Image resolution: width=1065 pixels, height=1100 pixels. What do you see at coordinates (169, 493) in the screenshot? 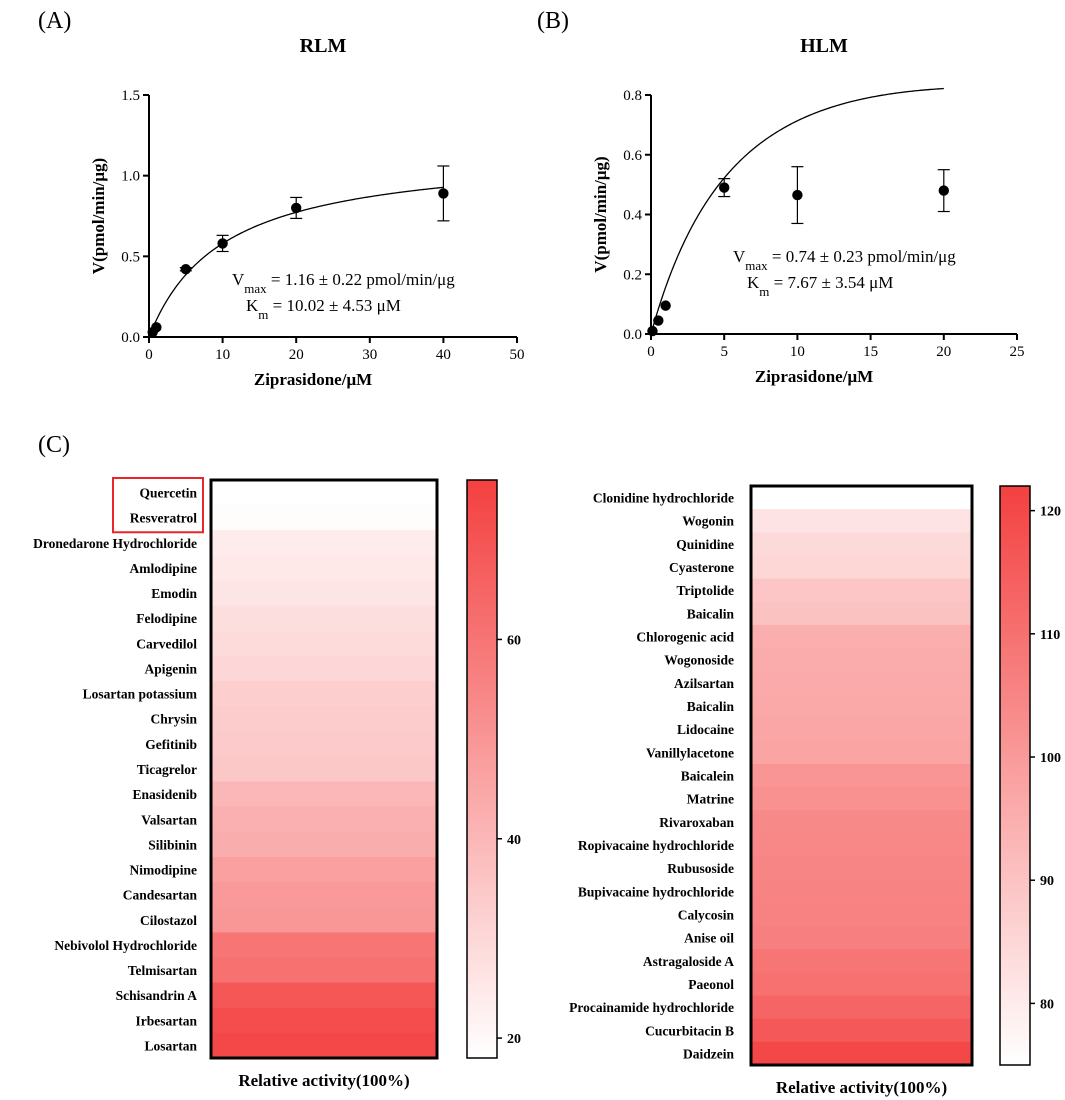
I see `drug-label: Quercetin` at bounding box center [169, 493].